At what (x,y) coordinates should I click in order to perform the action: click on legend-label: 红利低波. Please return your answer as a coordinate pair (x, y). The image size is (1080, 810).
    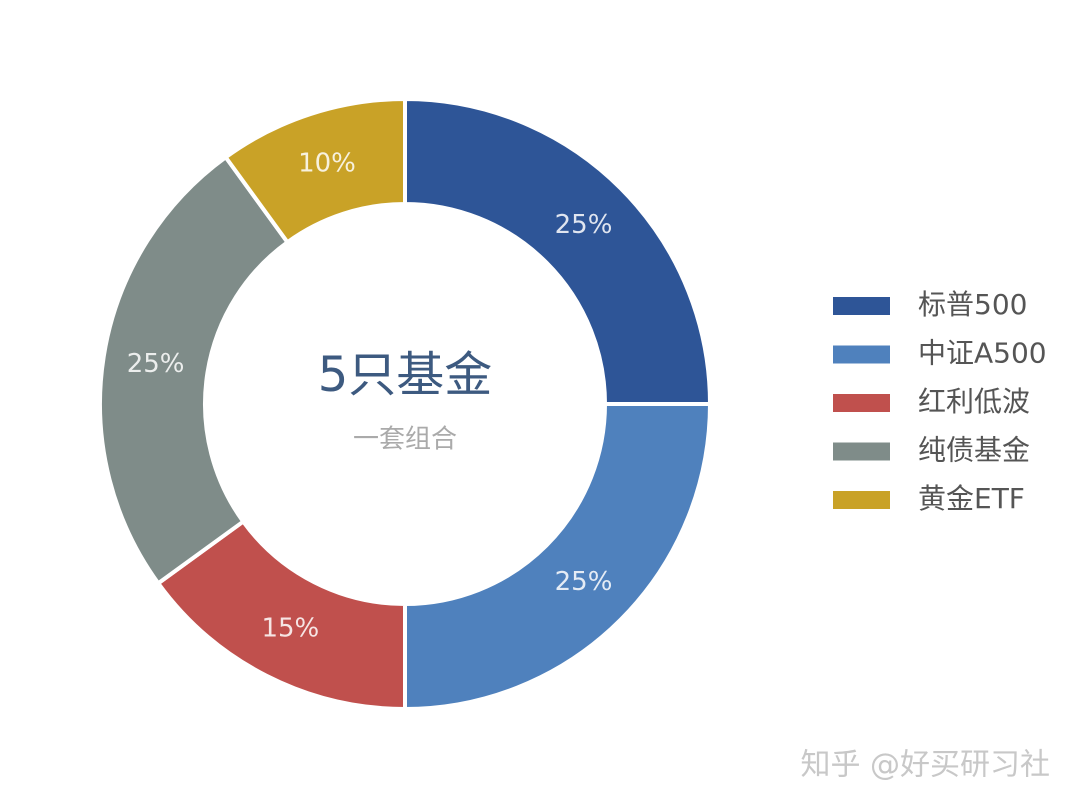
    Looking at the image, I should click on (974, 401).